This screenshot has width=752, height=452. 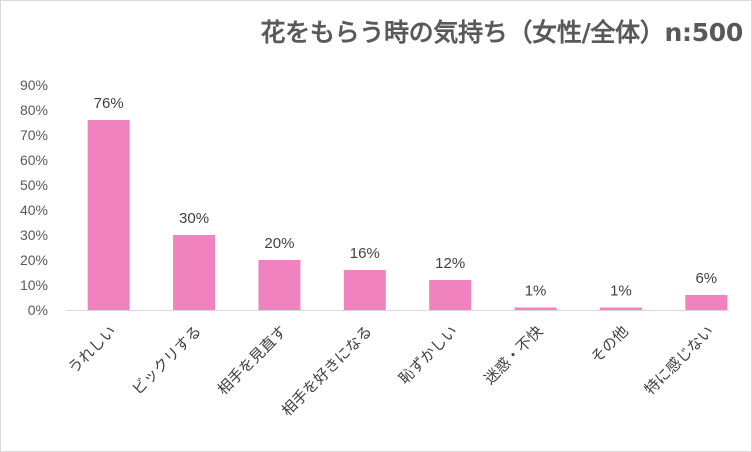 What do you see at coordinates (194, 218) in the screenshot?
I see `data-label: 30%` at bounding box center [194, 218].